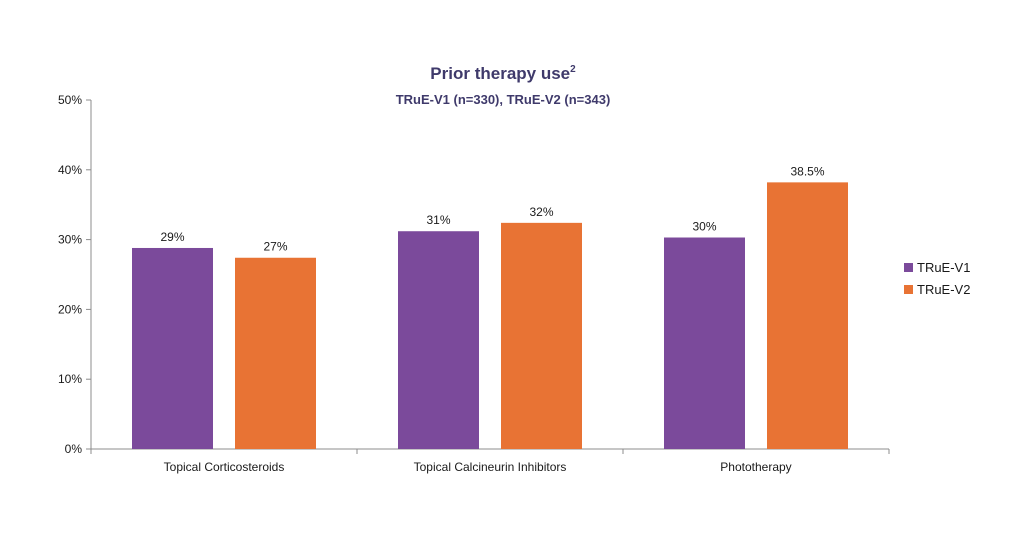  What do you see at coordinates (70, 379) in the screenshot?
I see `y-tick-label: 10%` at bounding box center [70, 379].